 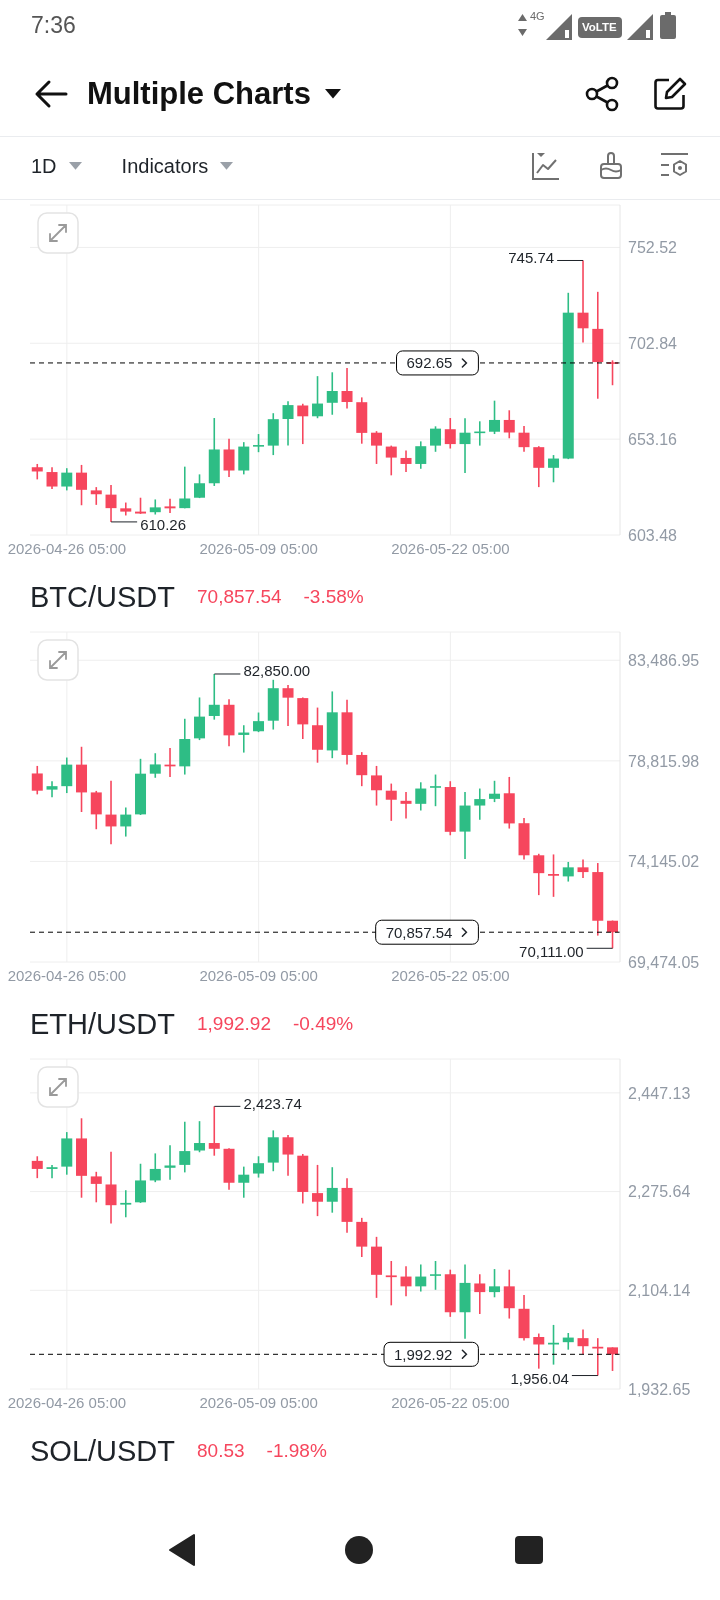 What do you see at coordinates (653, 535) in the screenshot?
I see `y-tick-label: 603.48` at bounding box center [653, 535].